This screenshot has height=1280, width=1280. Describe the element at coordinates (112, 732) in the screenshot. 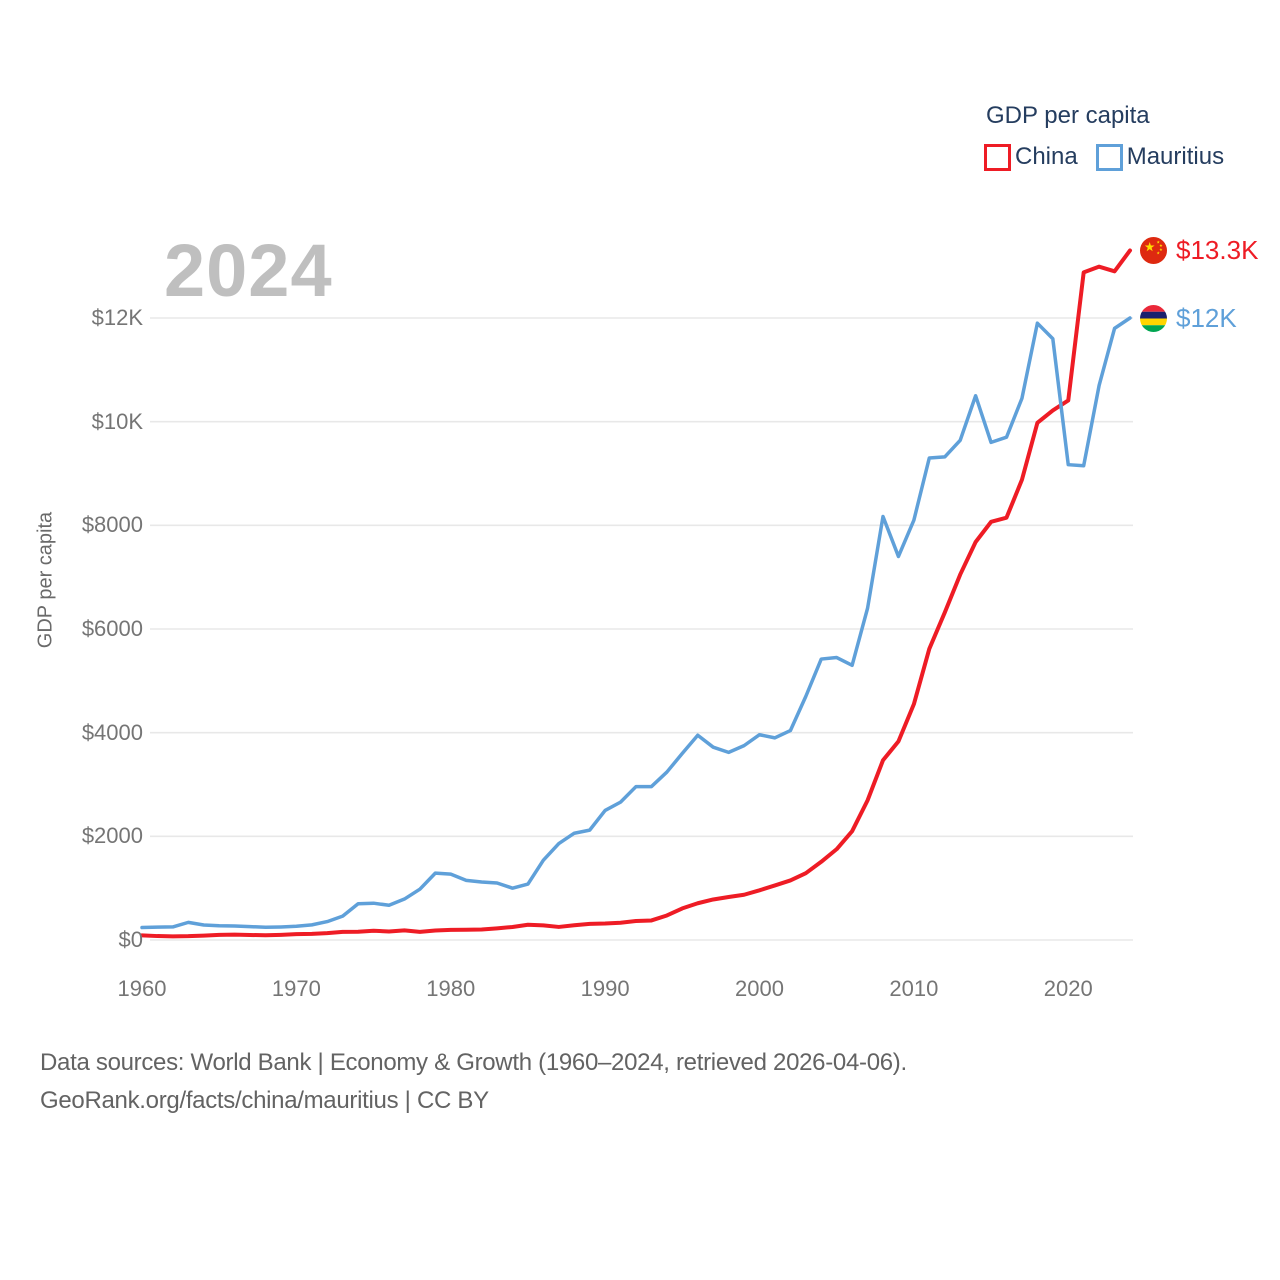

I see `y-tick-label: $4000` at that location.